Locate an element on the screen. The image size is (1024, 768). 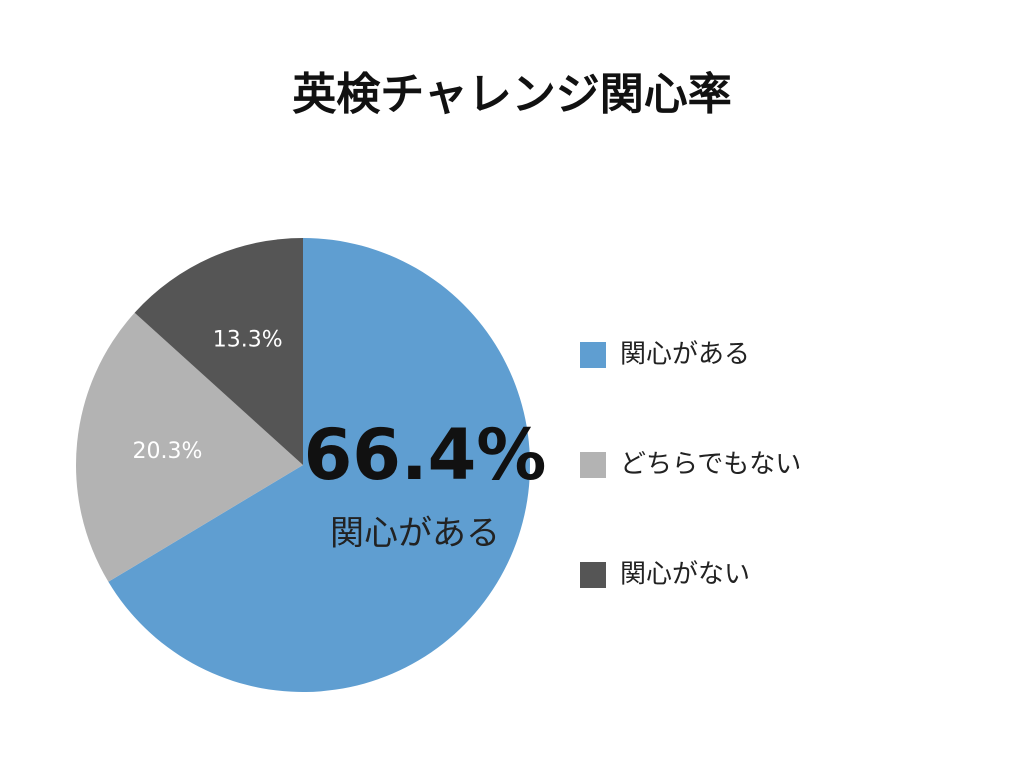
value-label: 13.3% is located at coordinates (248, 340).